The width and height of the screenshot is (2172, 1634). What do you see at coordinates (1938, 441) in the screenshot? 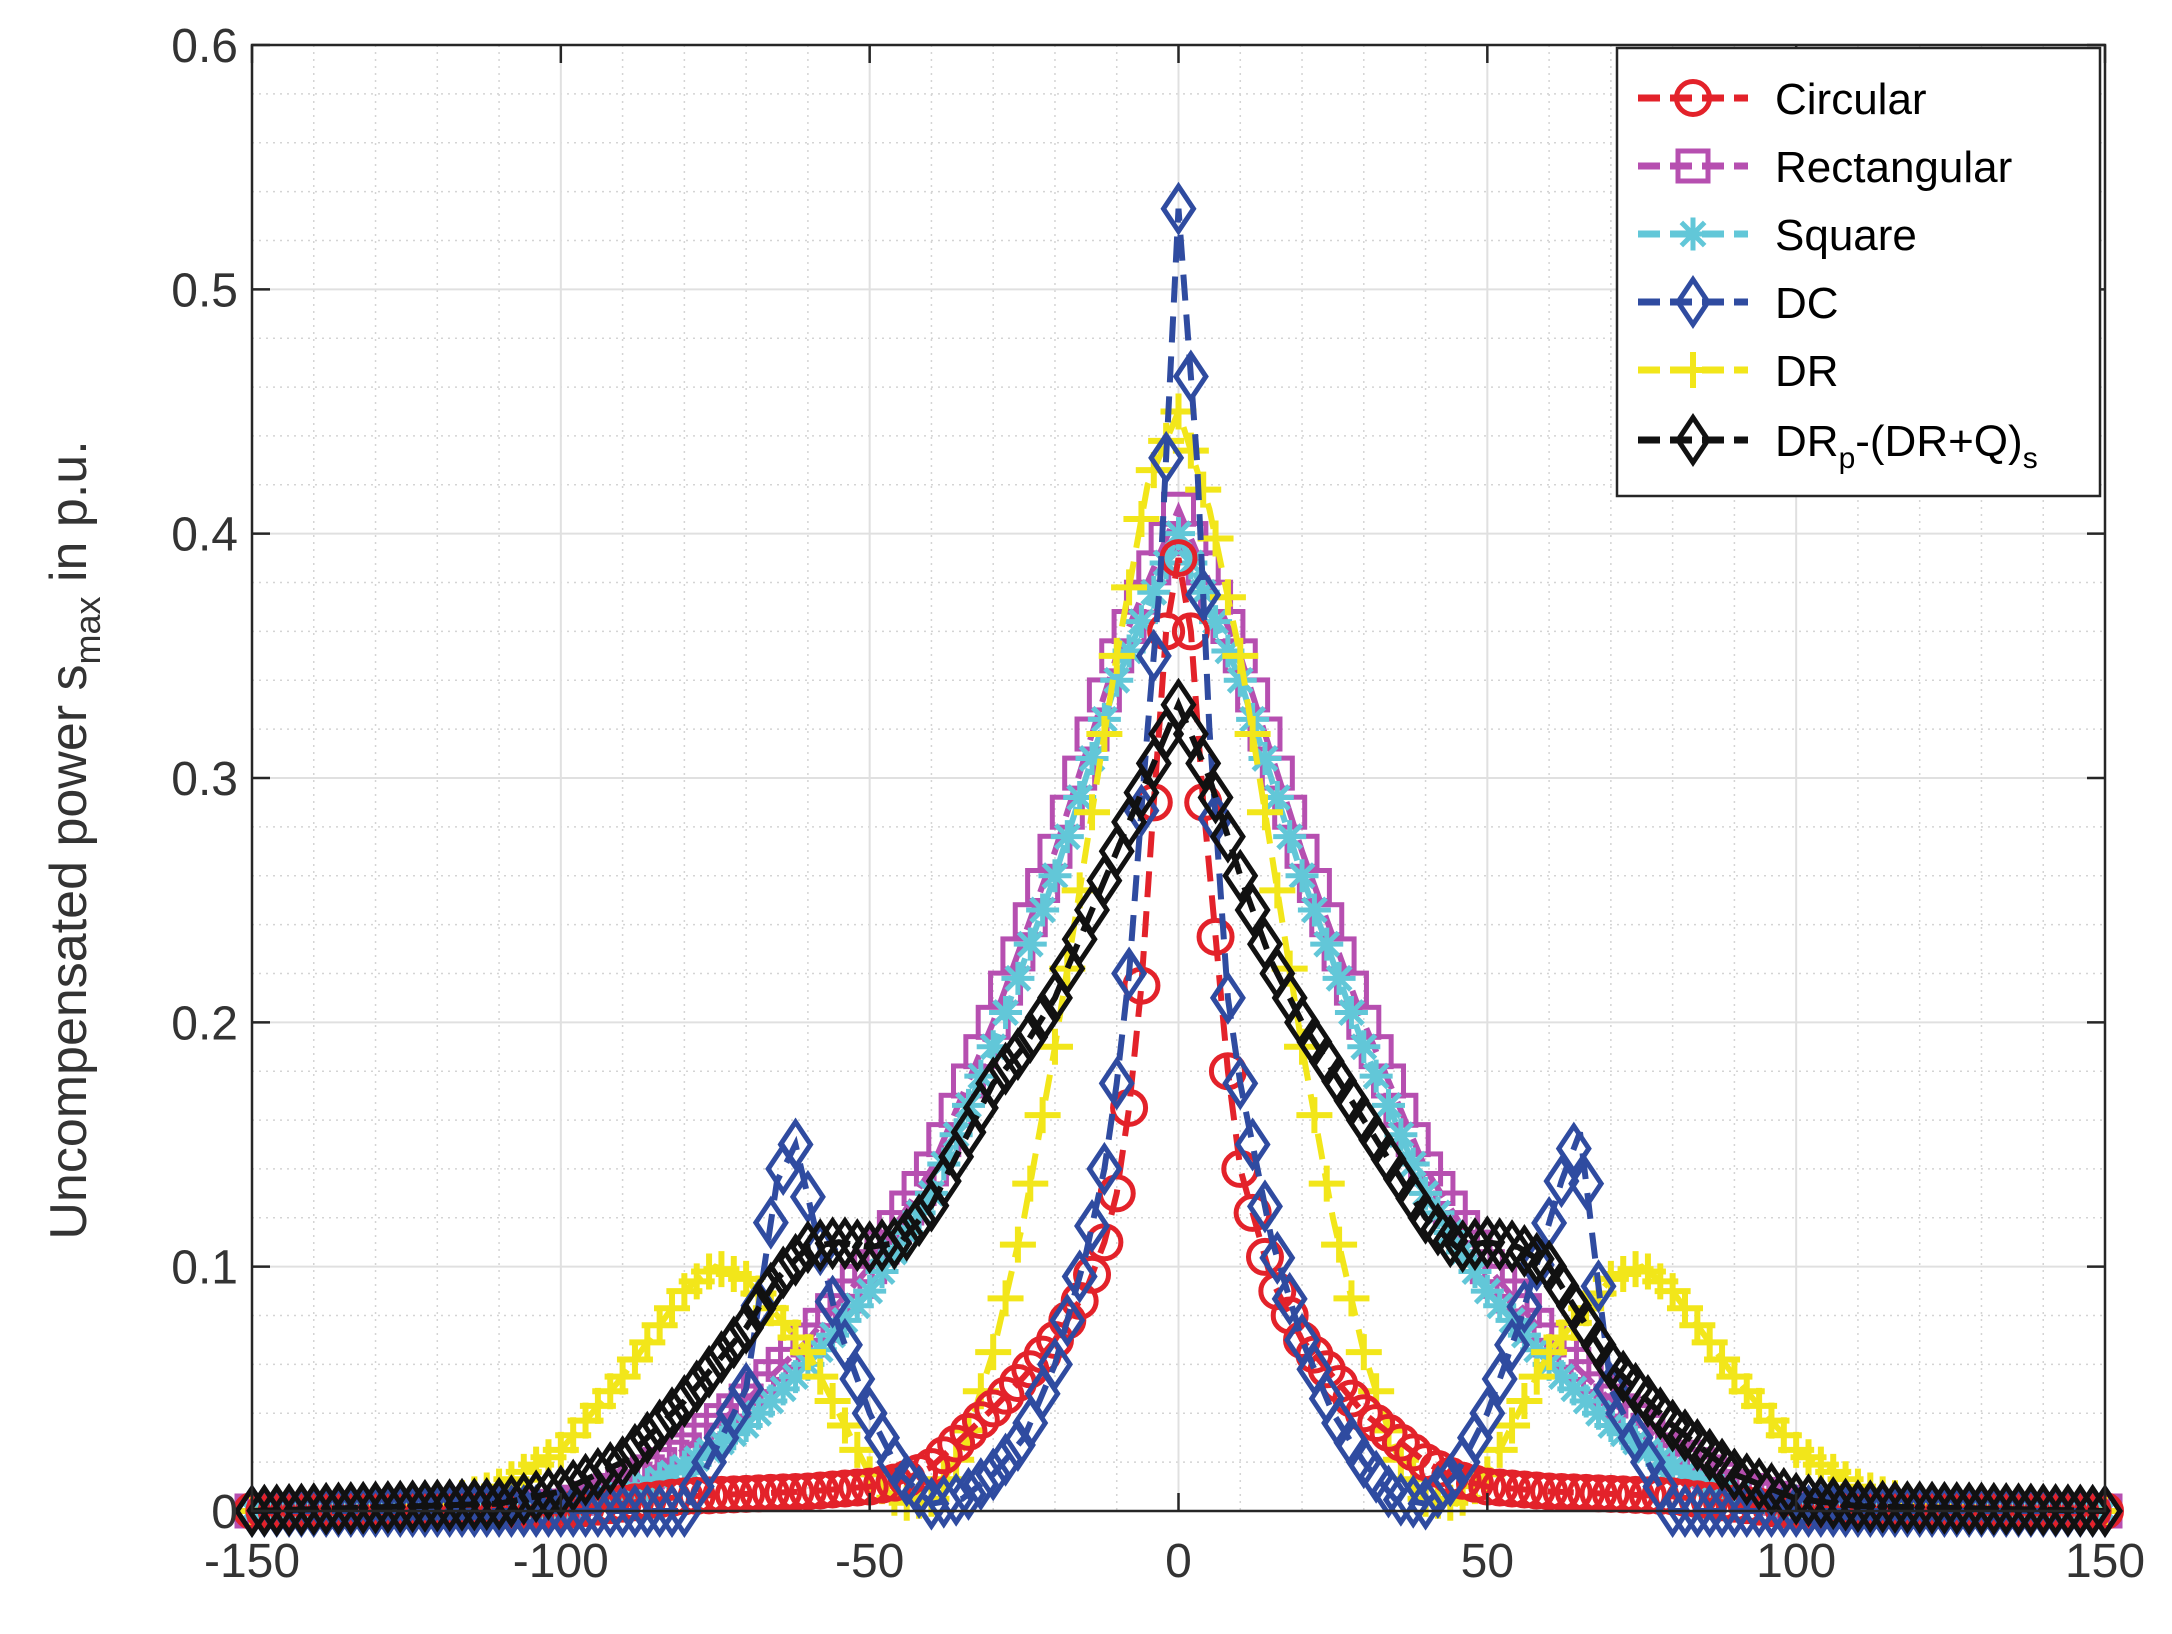
I see `legend-label-drp-mid: -(DR+Q)` at bounding box center [1938, 441].